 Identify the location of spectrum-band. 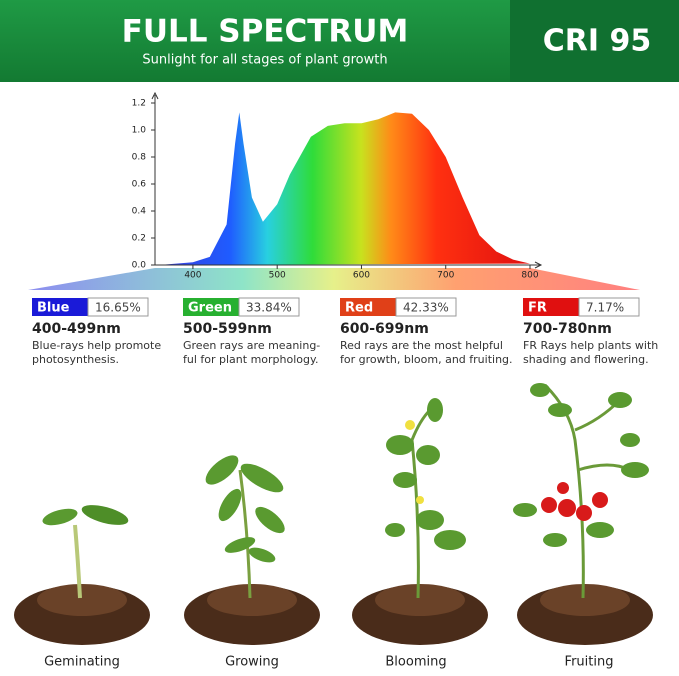
(334, 279).